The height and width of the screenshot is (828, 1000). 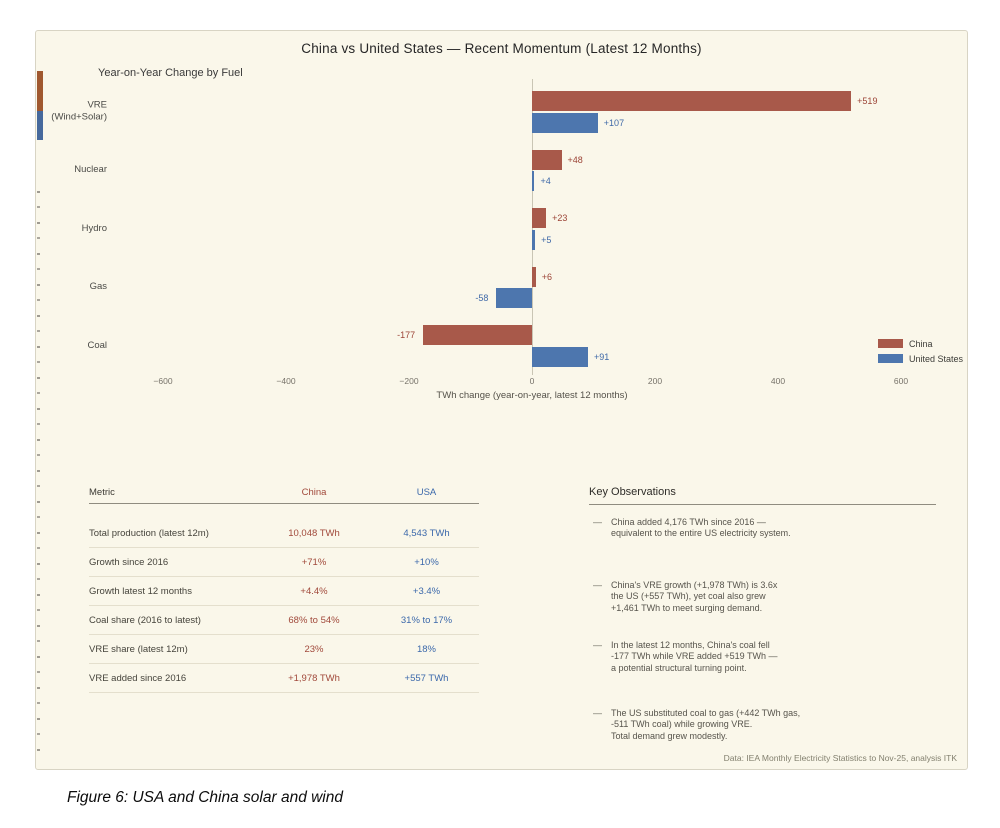 I want to click on value-label: +4, so click(x=545, y=181).